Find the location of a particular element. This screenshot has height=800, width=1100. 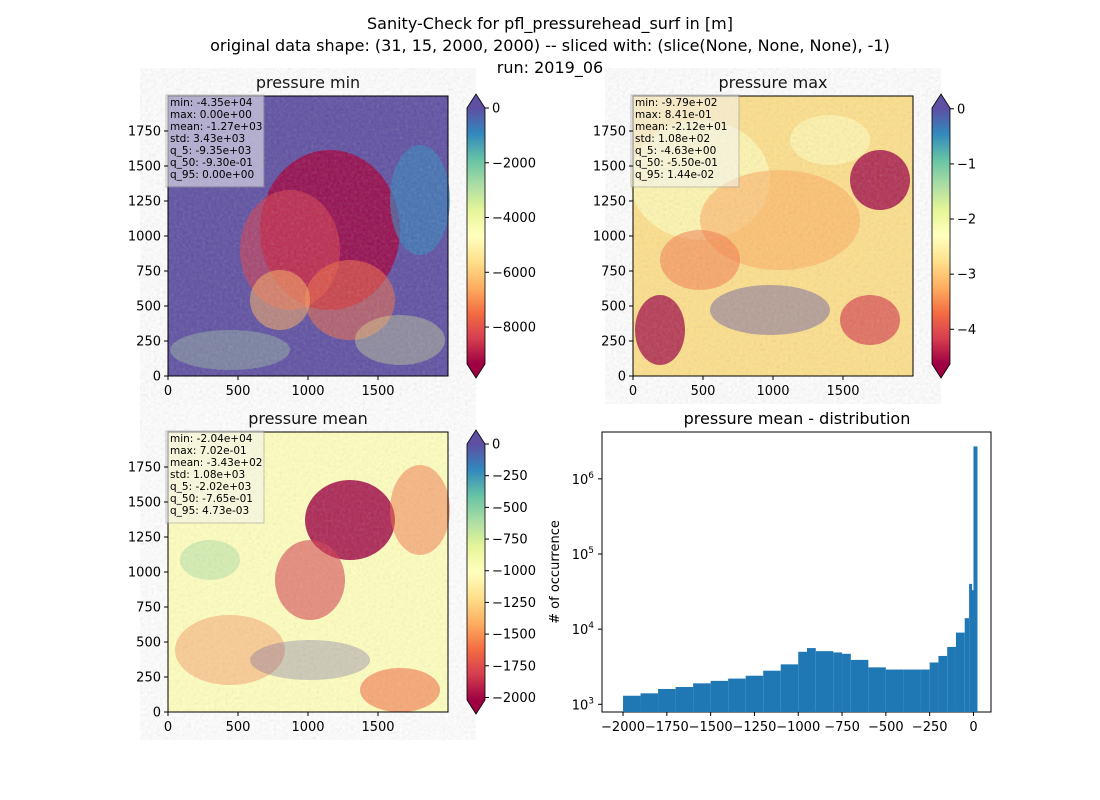

colorbar-tick-label: −1500 is located at coordinates (514, 635).